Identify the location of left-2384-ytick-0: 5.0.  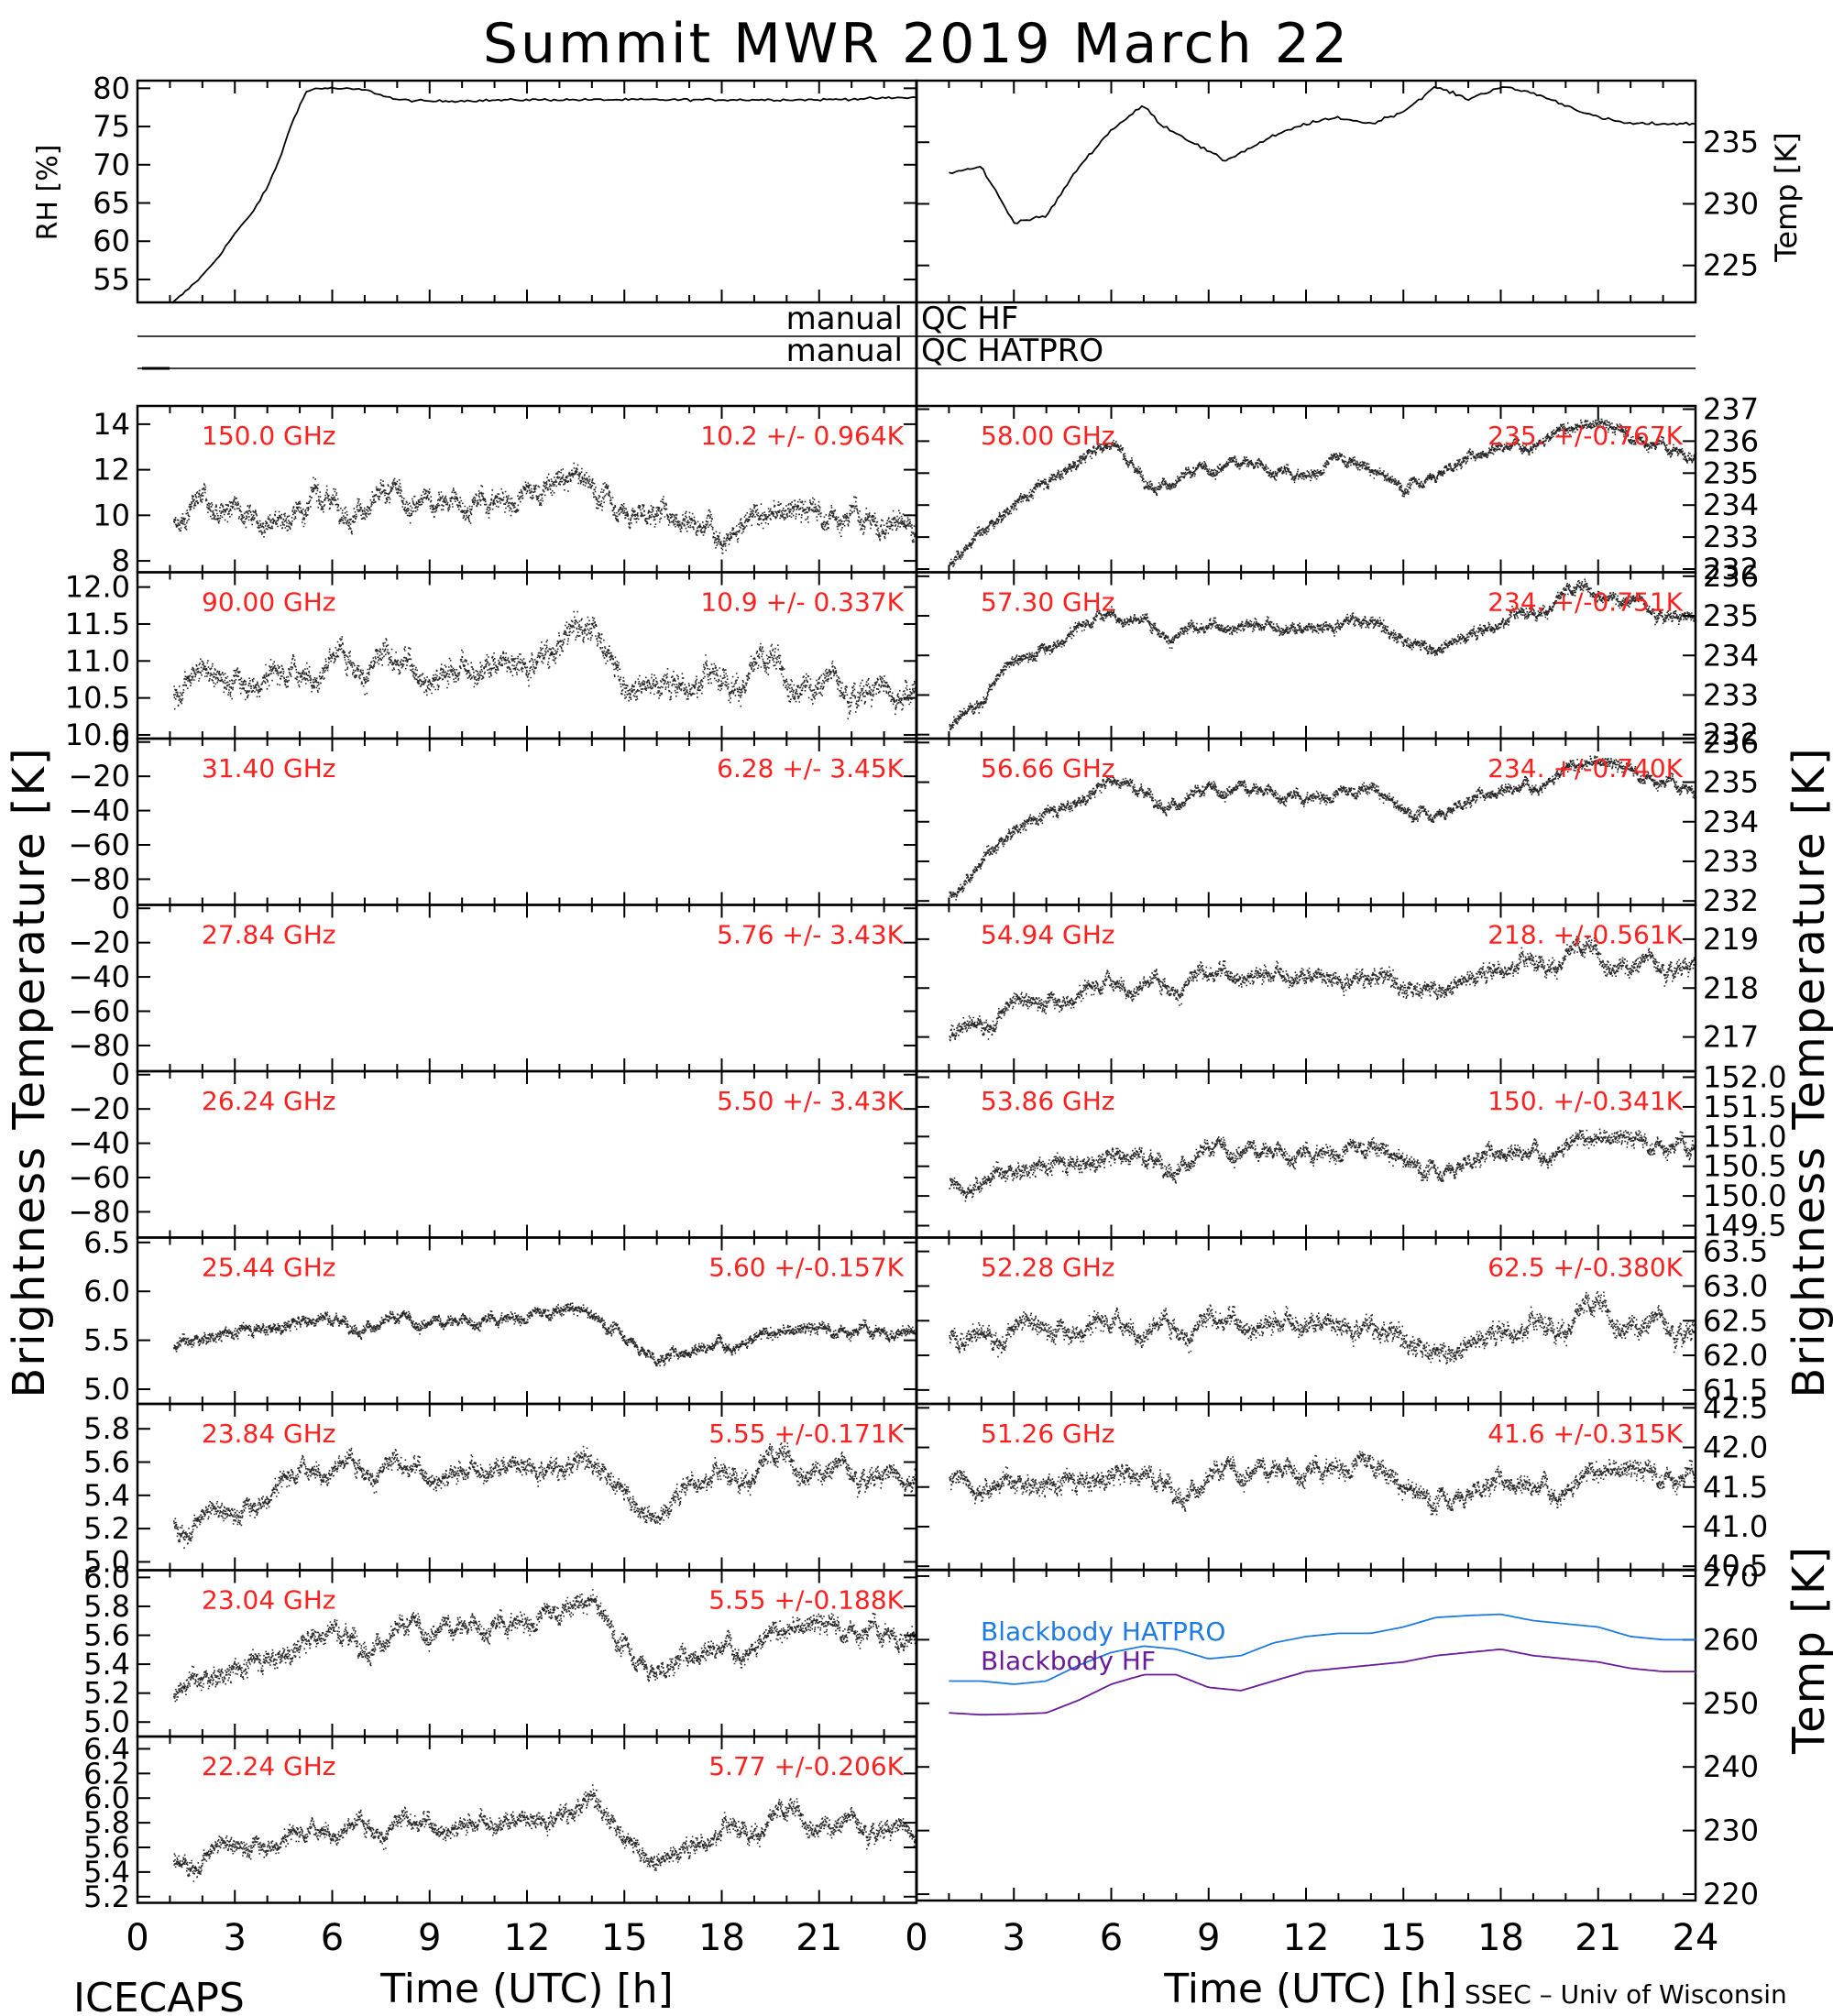
(106, 1561).